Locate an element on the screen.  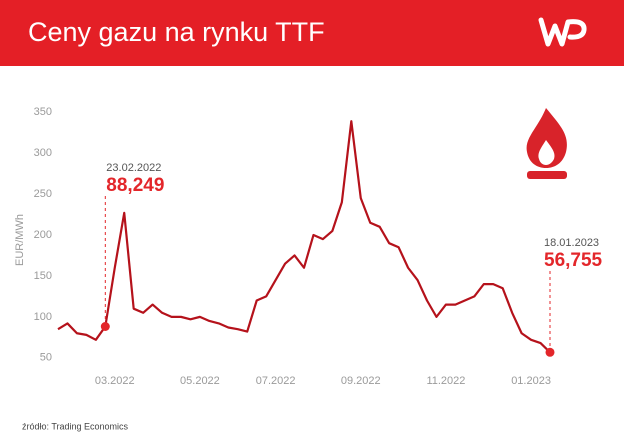
x-tick-label: 03.2022 is located at coordinates (115, 381).